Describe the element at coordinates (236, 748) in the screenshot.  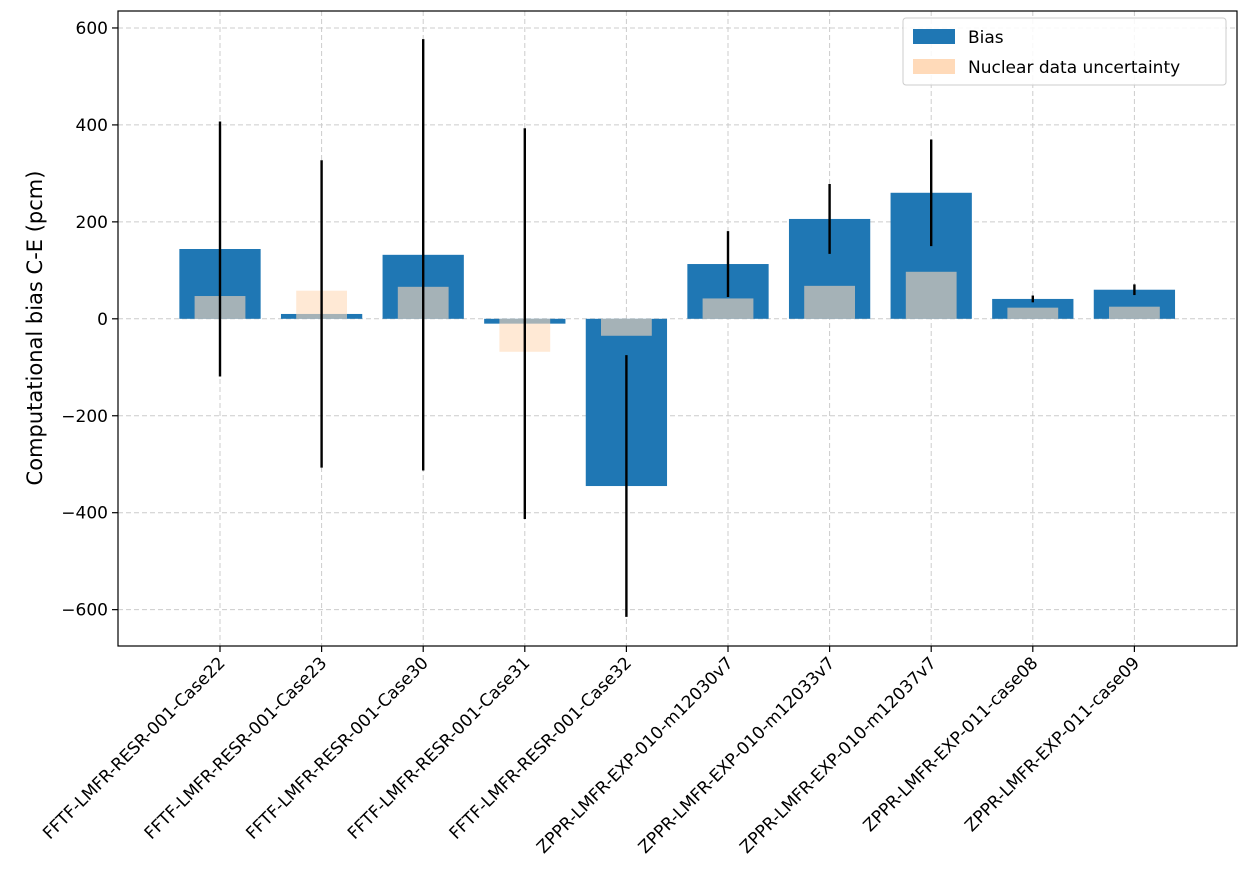
I see `x-tick-label: FFTF-LMFR-RESR-001-Case23` at that location.